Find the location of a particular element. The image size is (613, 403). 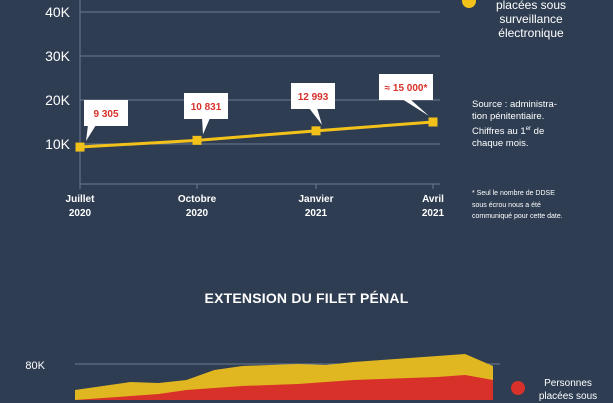

legend-label-persons: Personnes placées sous is located at coordinates (568, 390).